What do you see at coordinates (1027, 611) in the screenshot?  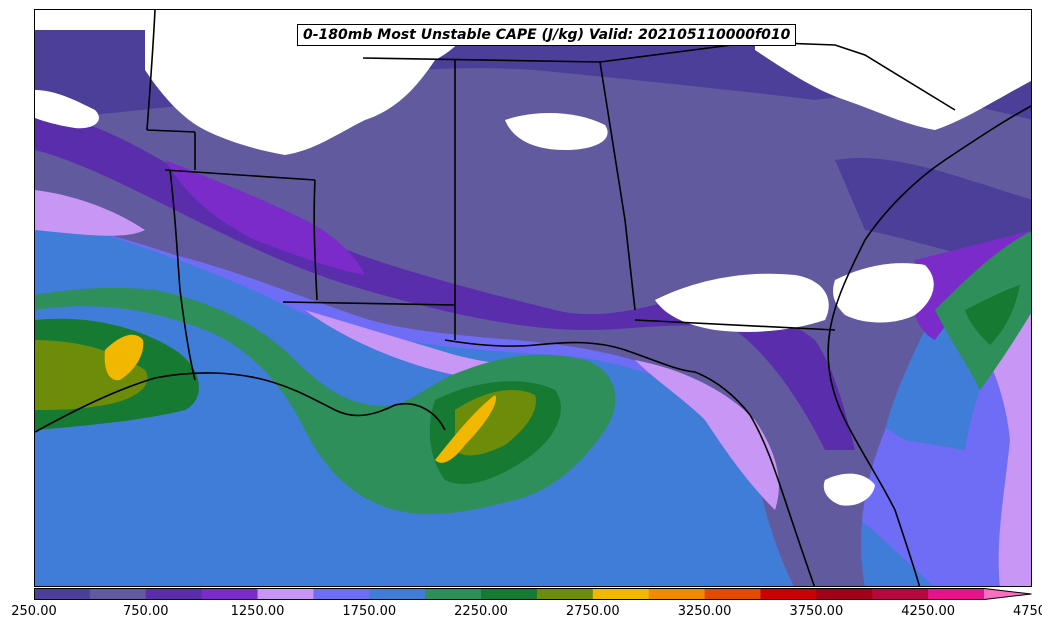 I see `colorbar-tick-label: 4750.00` at bounding box center [1027, 611].